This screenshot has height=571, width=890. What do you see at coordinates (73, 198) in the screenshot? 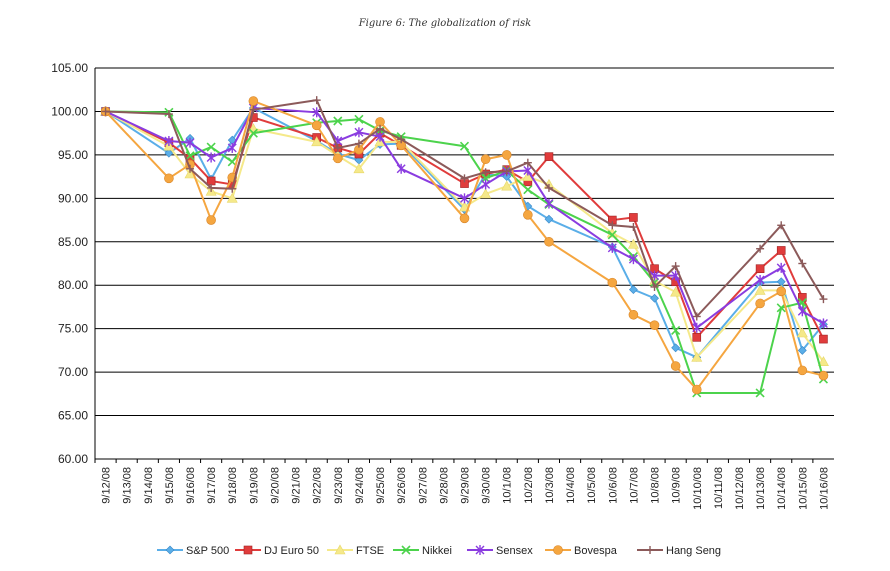
I see `y-tick-label: 90.00` at bounding box center [73, 198].